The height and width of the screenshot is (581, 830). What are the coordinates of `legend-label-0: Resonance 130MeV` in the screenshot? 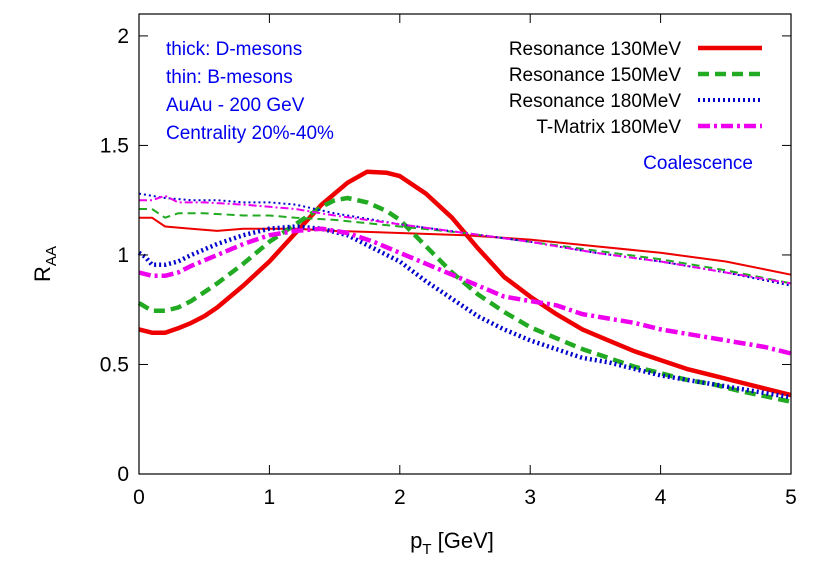 It's located at (595, 49).